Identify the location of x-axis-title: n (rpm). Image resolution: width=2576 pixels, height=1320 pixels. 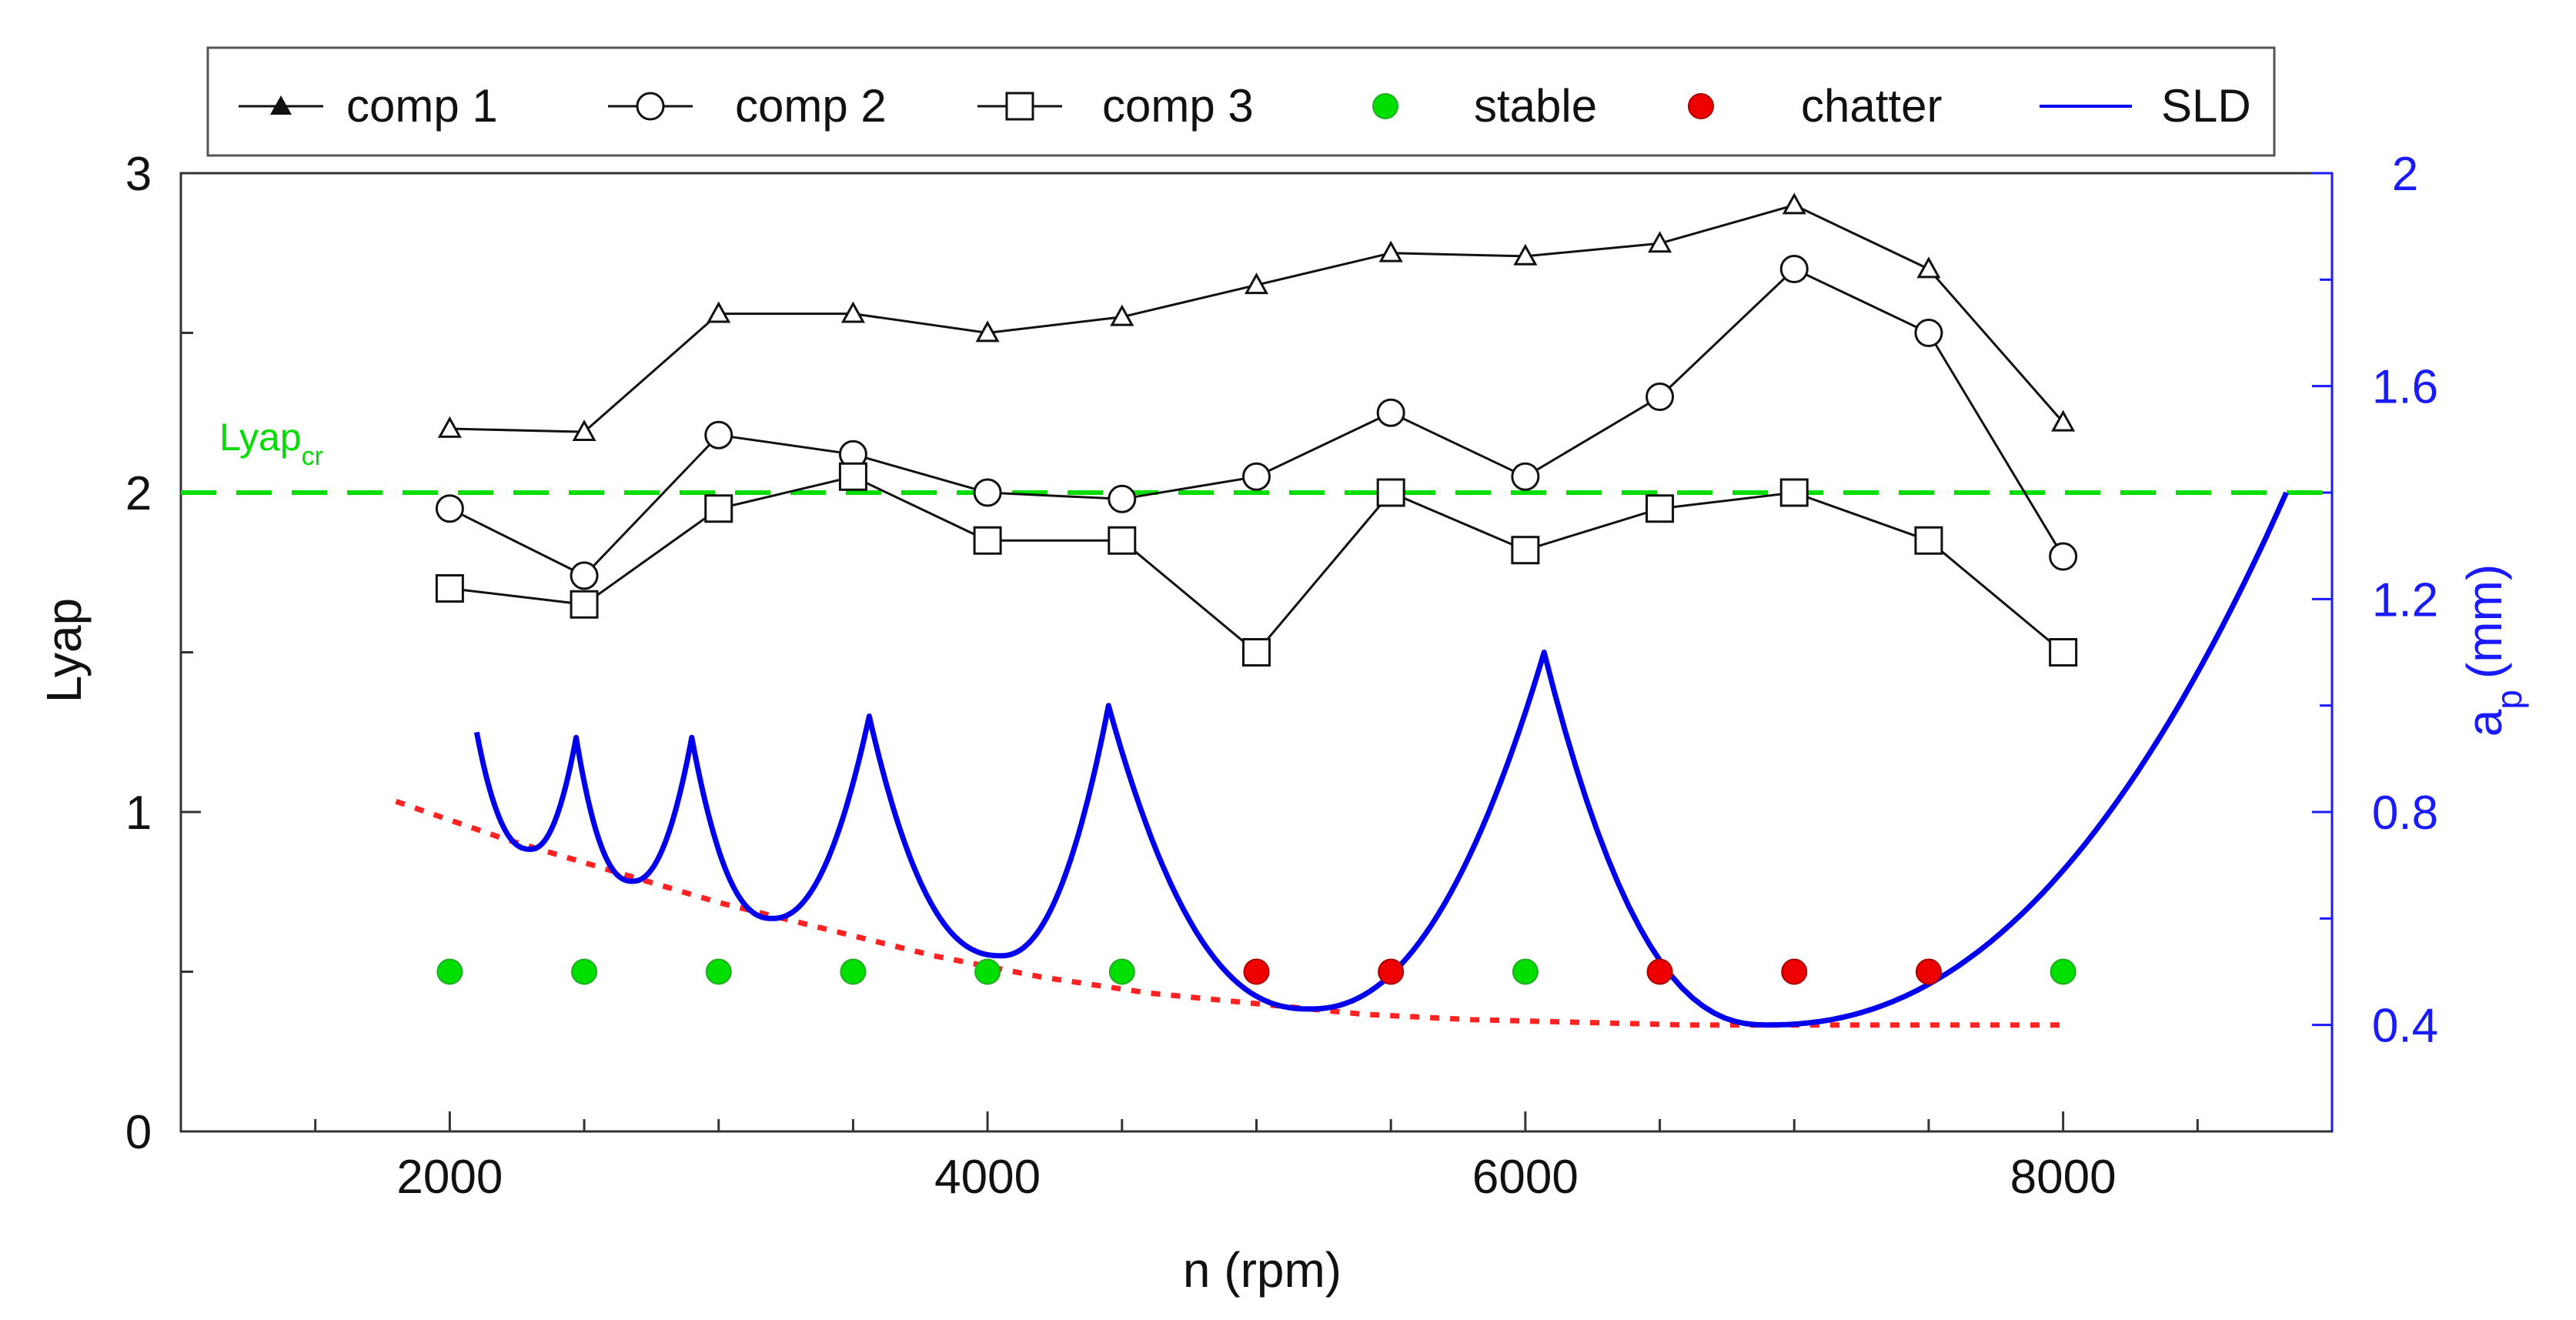
(1262, 1270).